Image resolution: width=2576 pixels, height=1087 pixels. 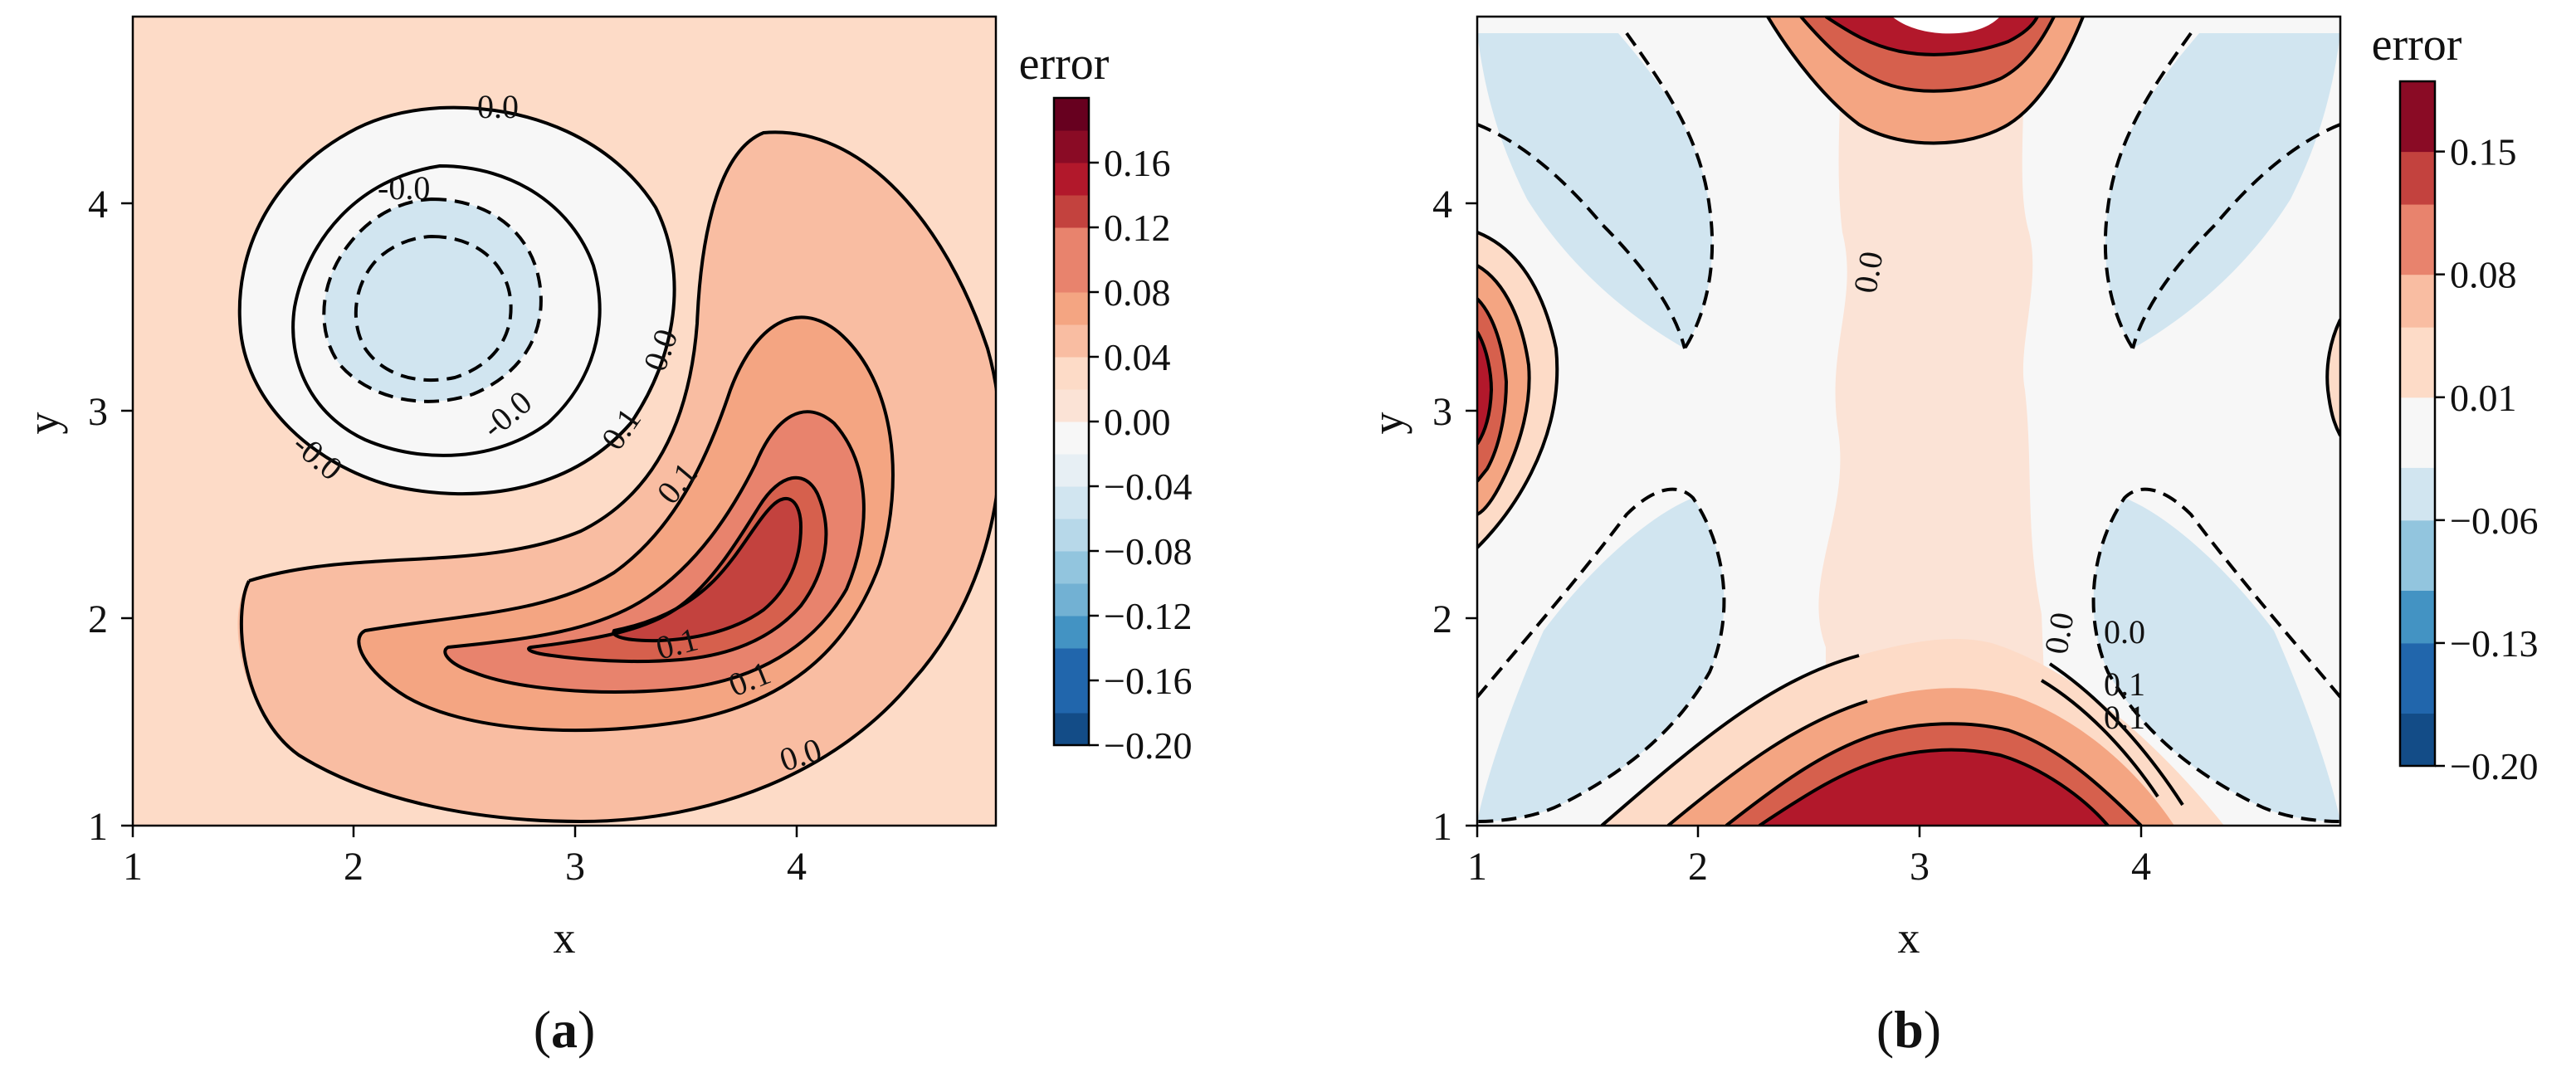 I want to click on panel-a-ytick-label: 3, so click(x=98, y=412).